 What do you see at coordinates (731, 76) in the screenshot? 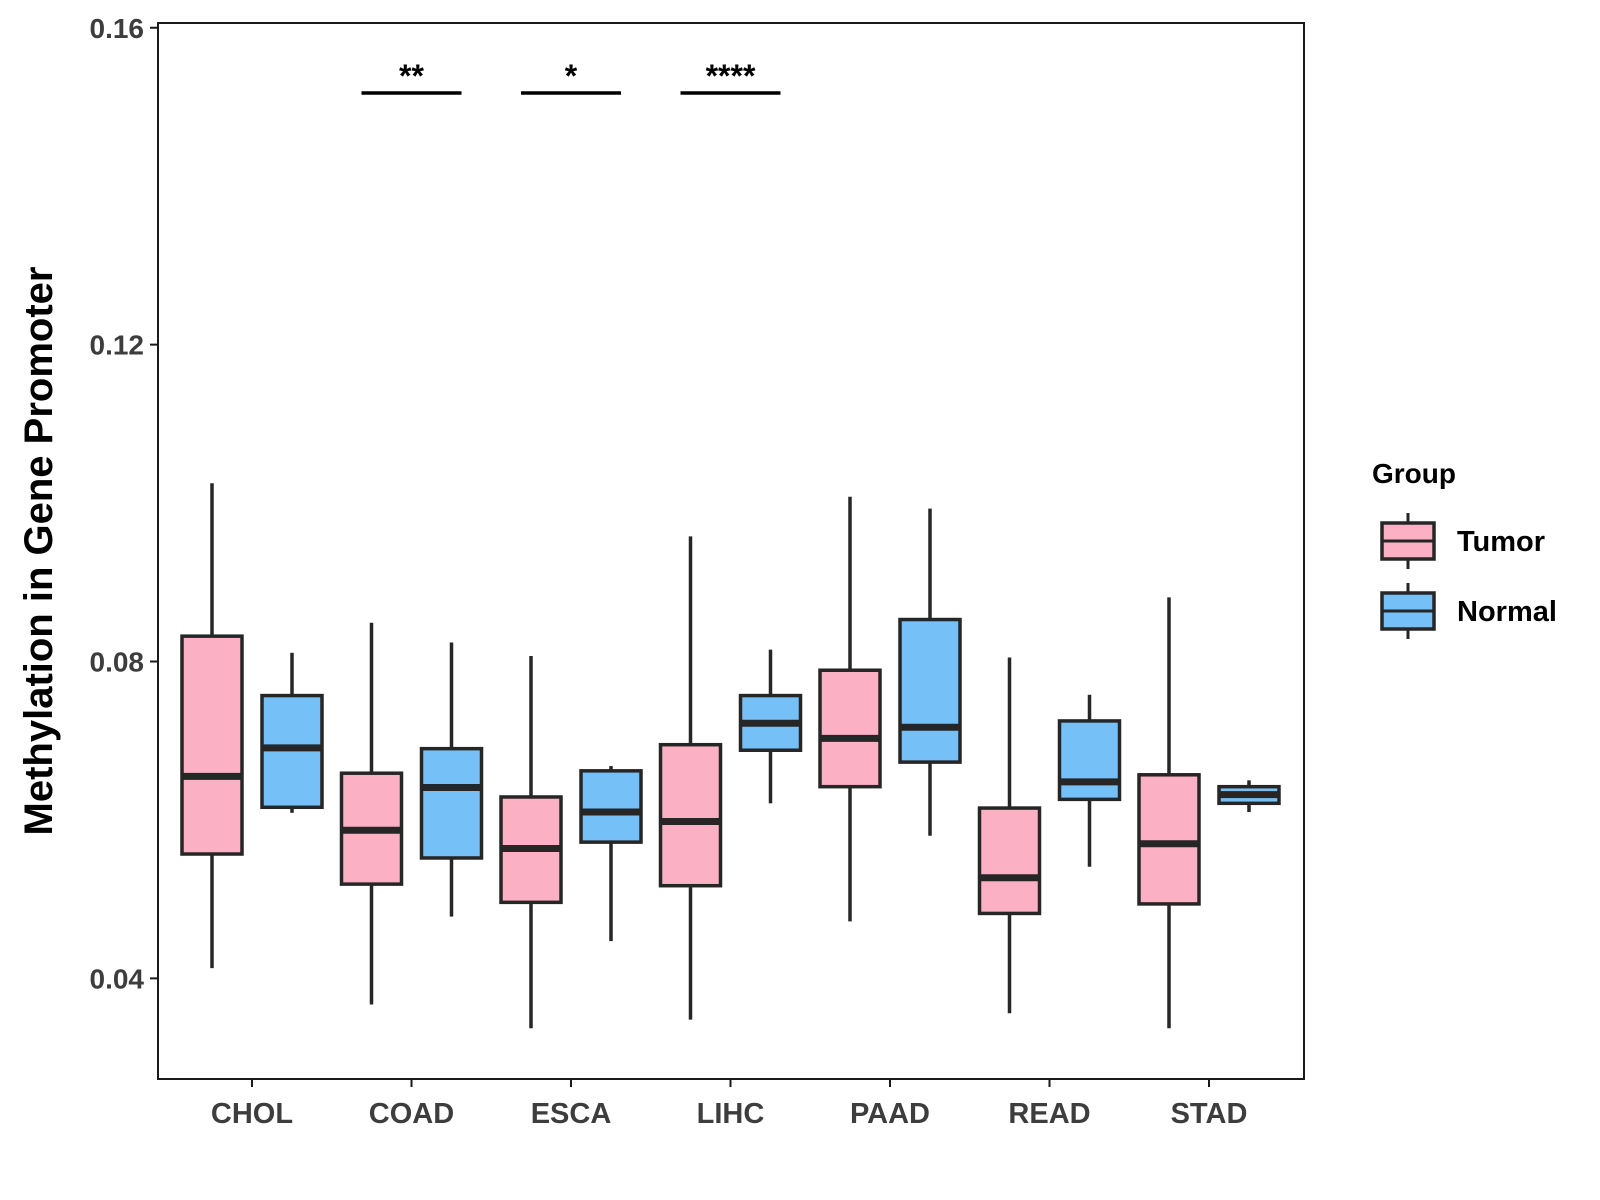
I see `significance-label: ****` at bounding box center [731, 76].